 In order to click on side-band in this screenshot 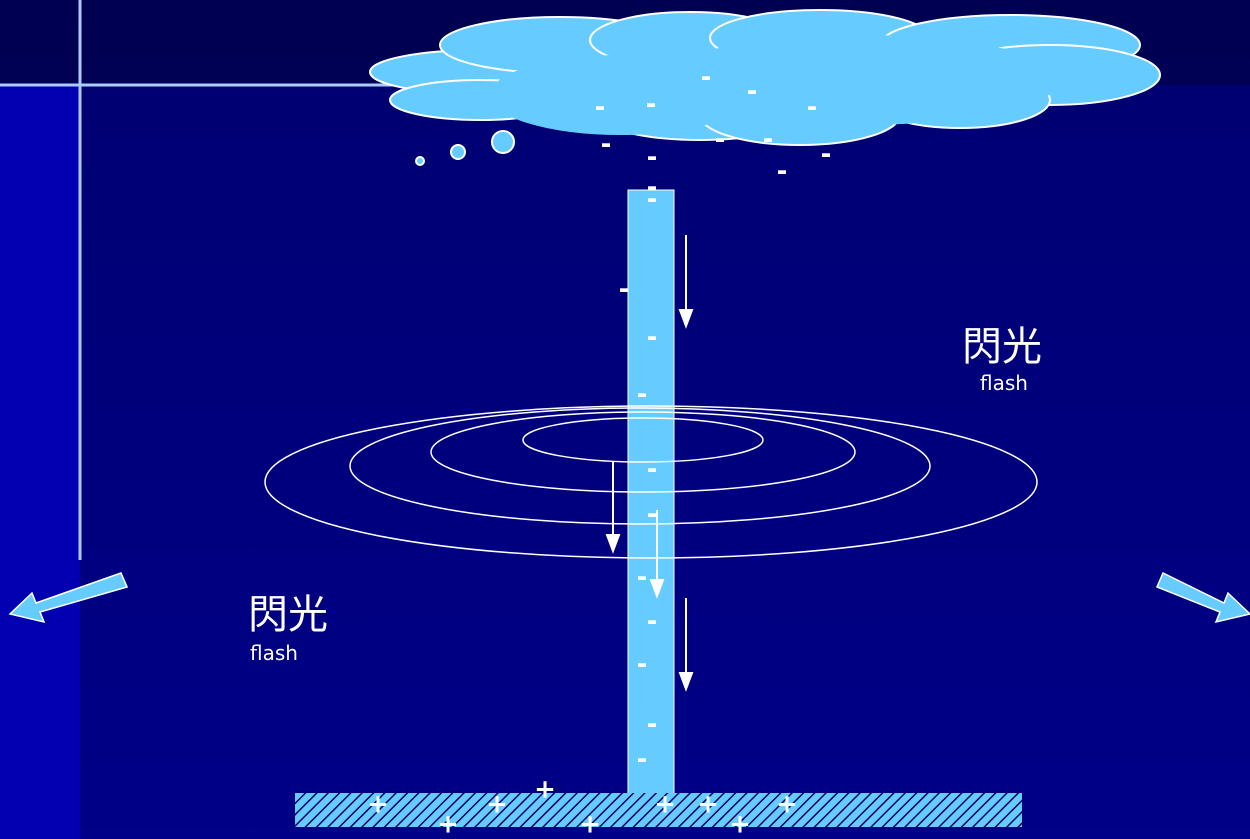, I will do `click(40, 462)`.